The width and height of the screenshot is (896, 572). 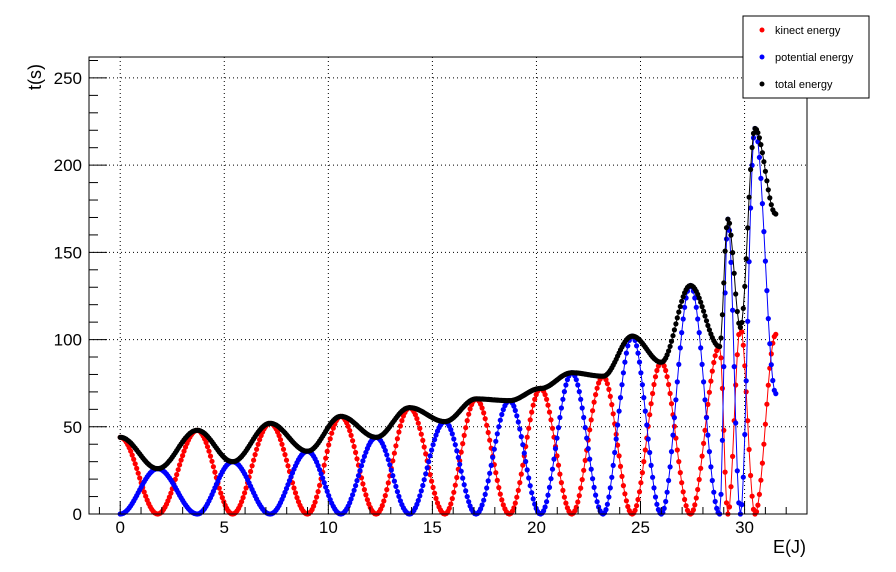 I want to click on y-axis-label: t(s), so click(x=35, y=77).